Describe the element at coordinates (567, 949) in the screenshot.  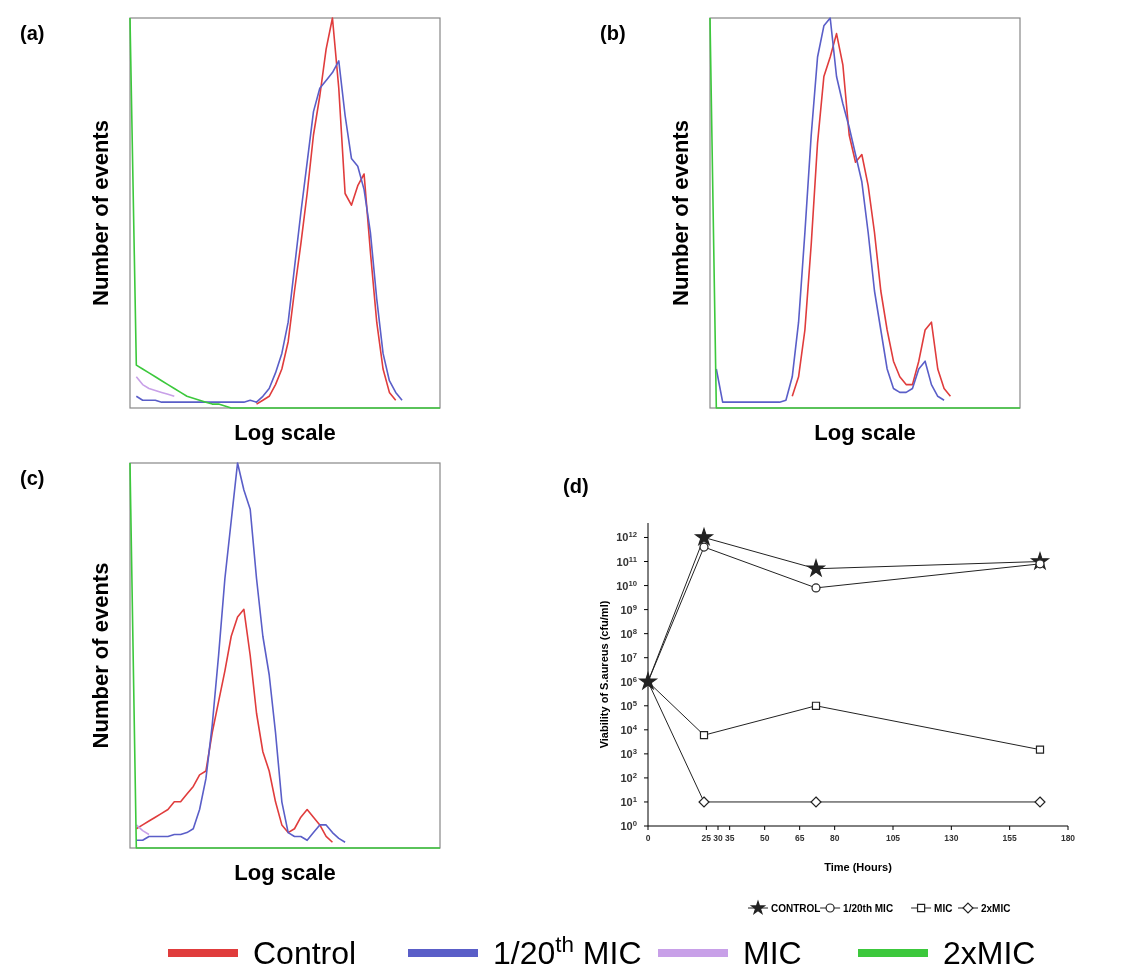
I see `legend-label: 1/20$^{th}$ MIC` at that location.